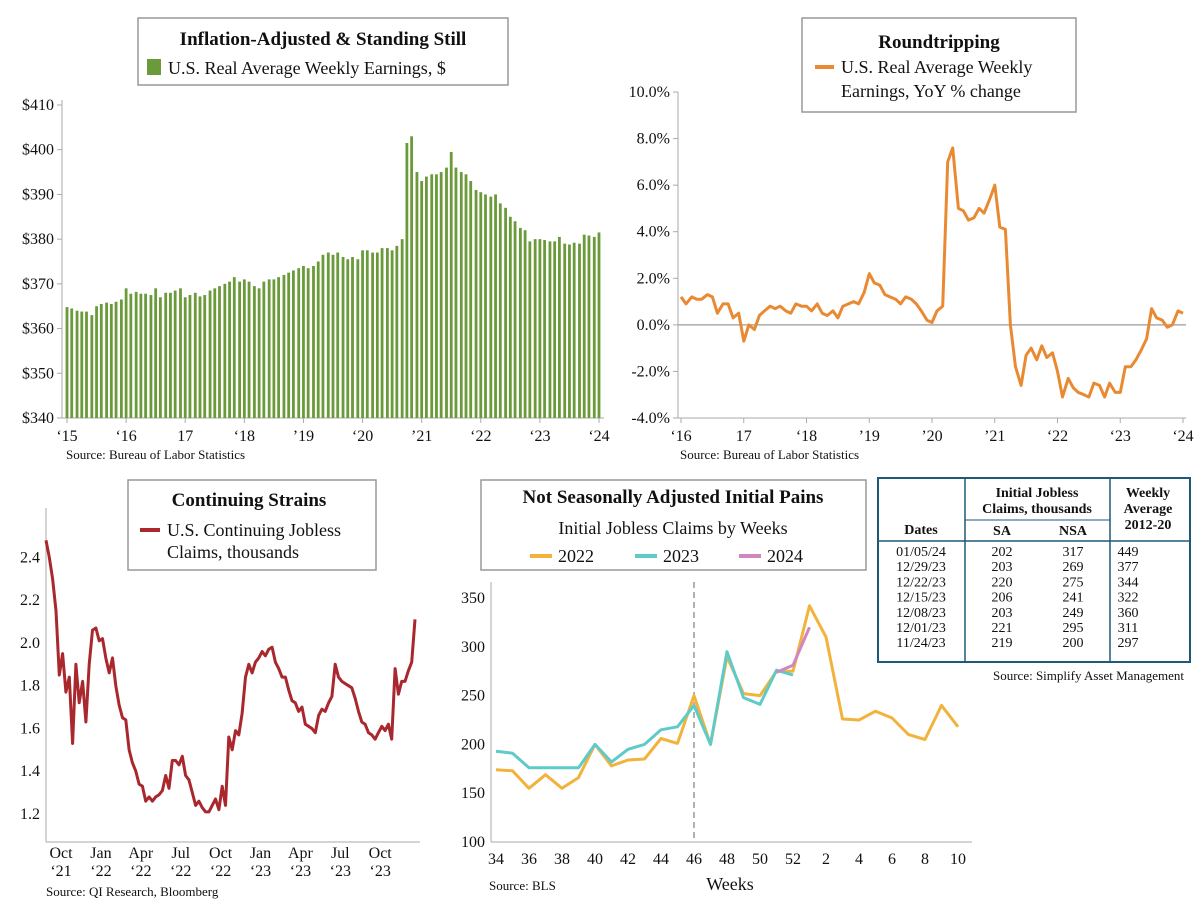 The height and width of the screenshot is (906, 1200). Describe the element at coordinates (598, 436) in the screenshot. I see `x-tick-label: ‘24` at that location.